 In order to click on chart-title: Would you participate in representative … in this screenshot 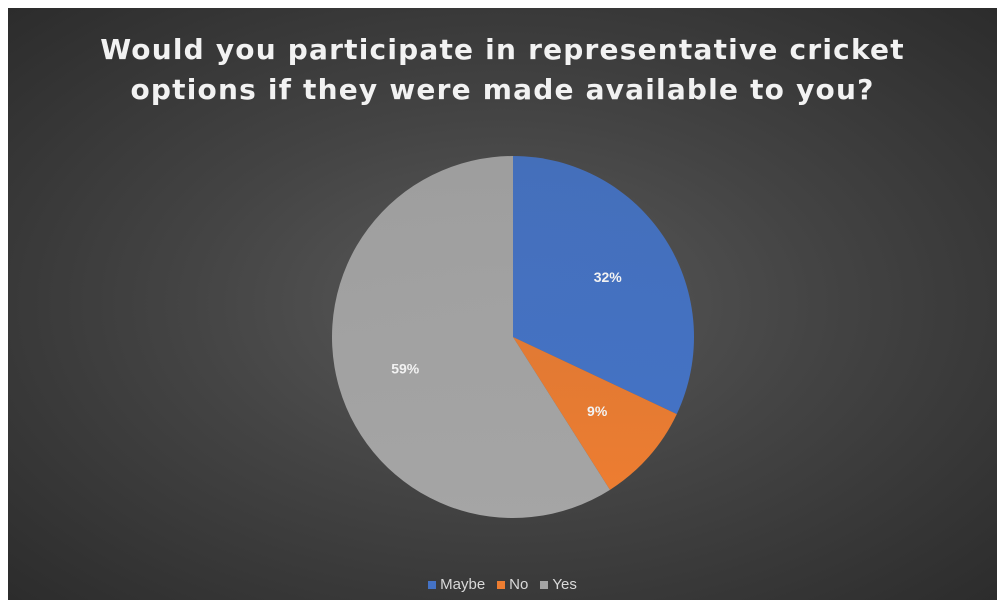, I will do `click(502, 70)`.